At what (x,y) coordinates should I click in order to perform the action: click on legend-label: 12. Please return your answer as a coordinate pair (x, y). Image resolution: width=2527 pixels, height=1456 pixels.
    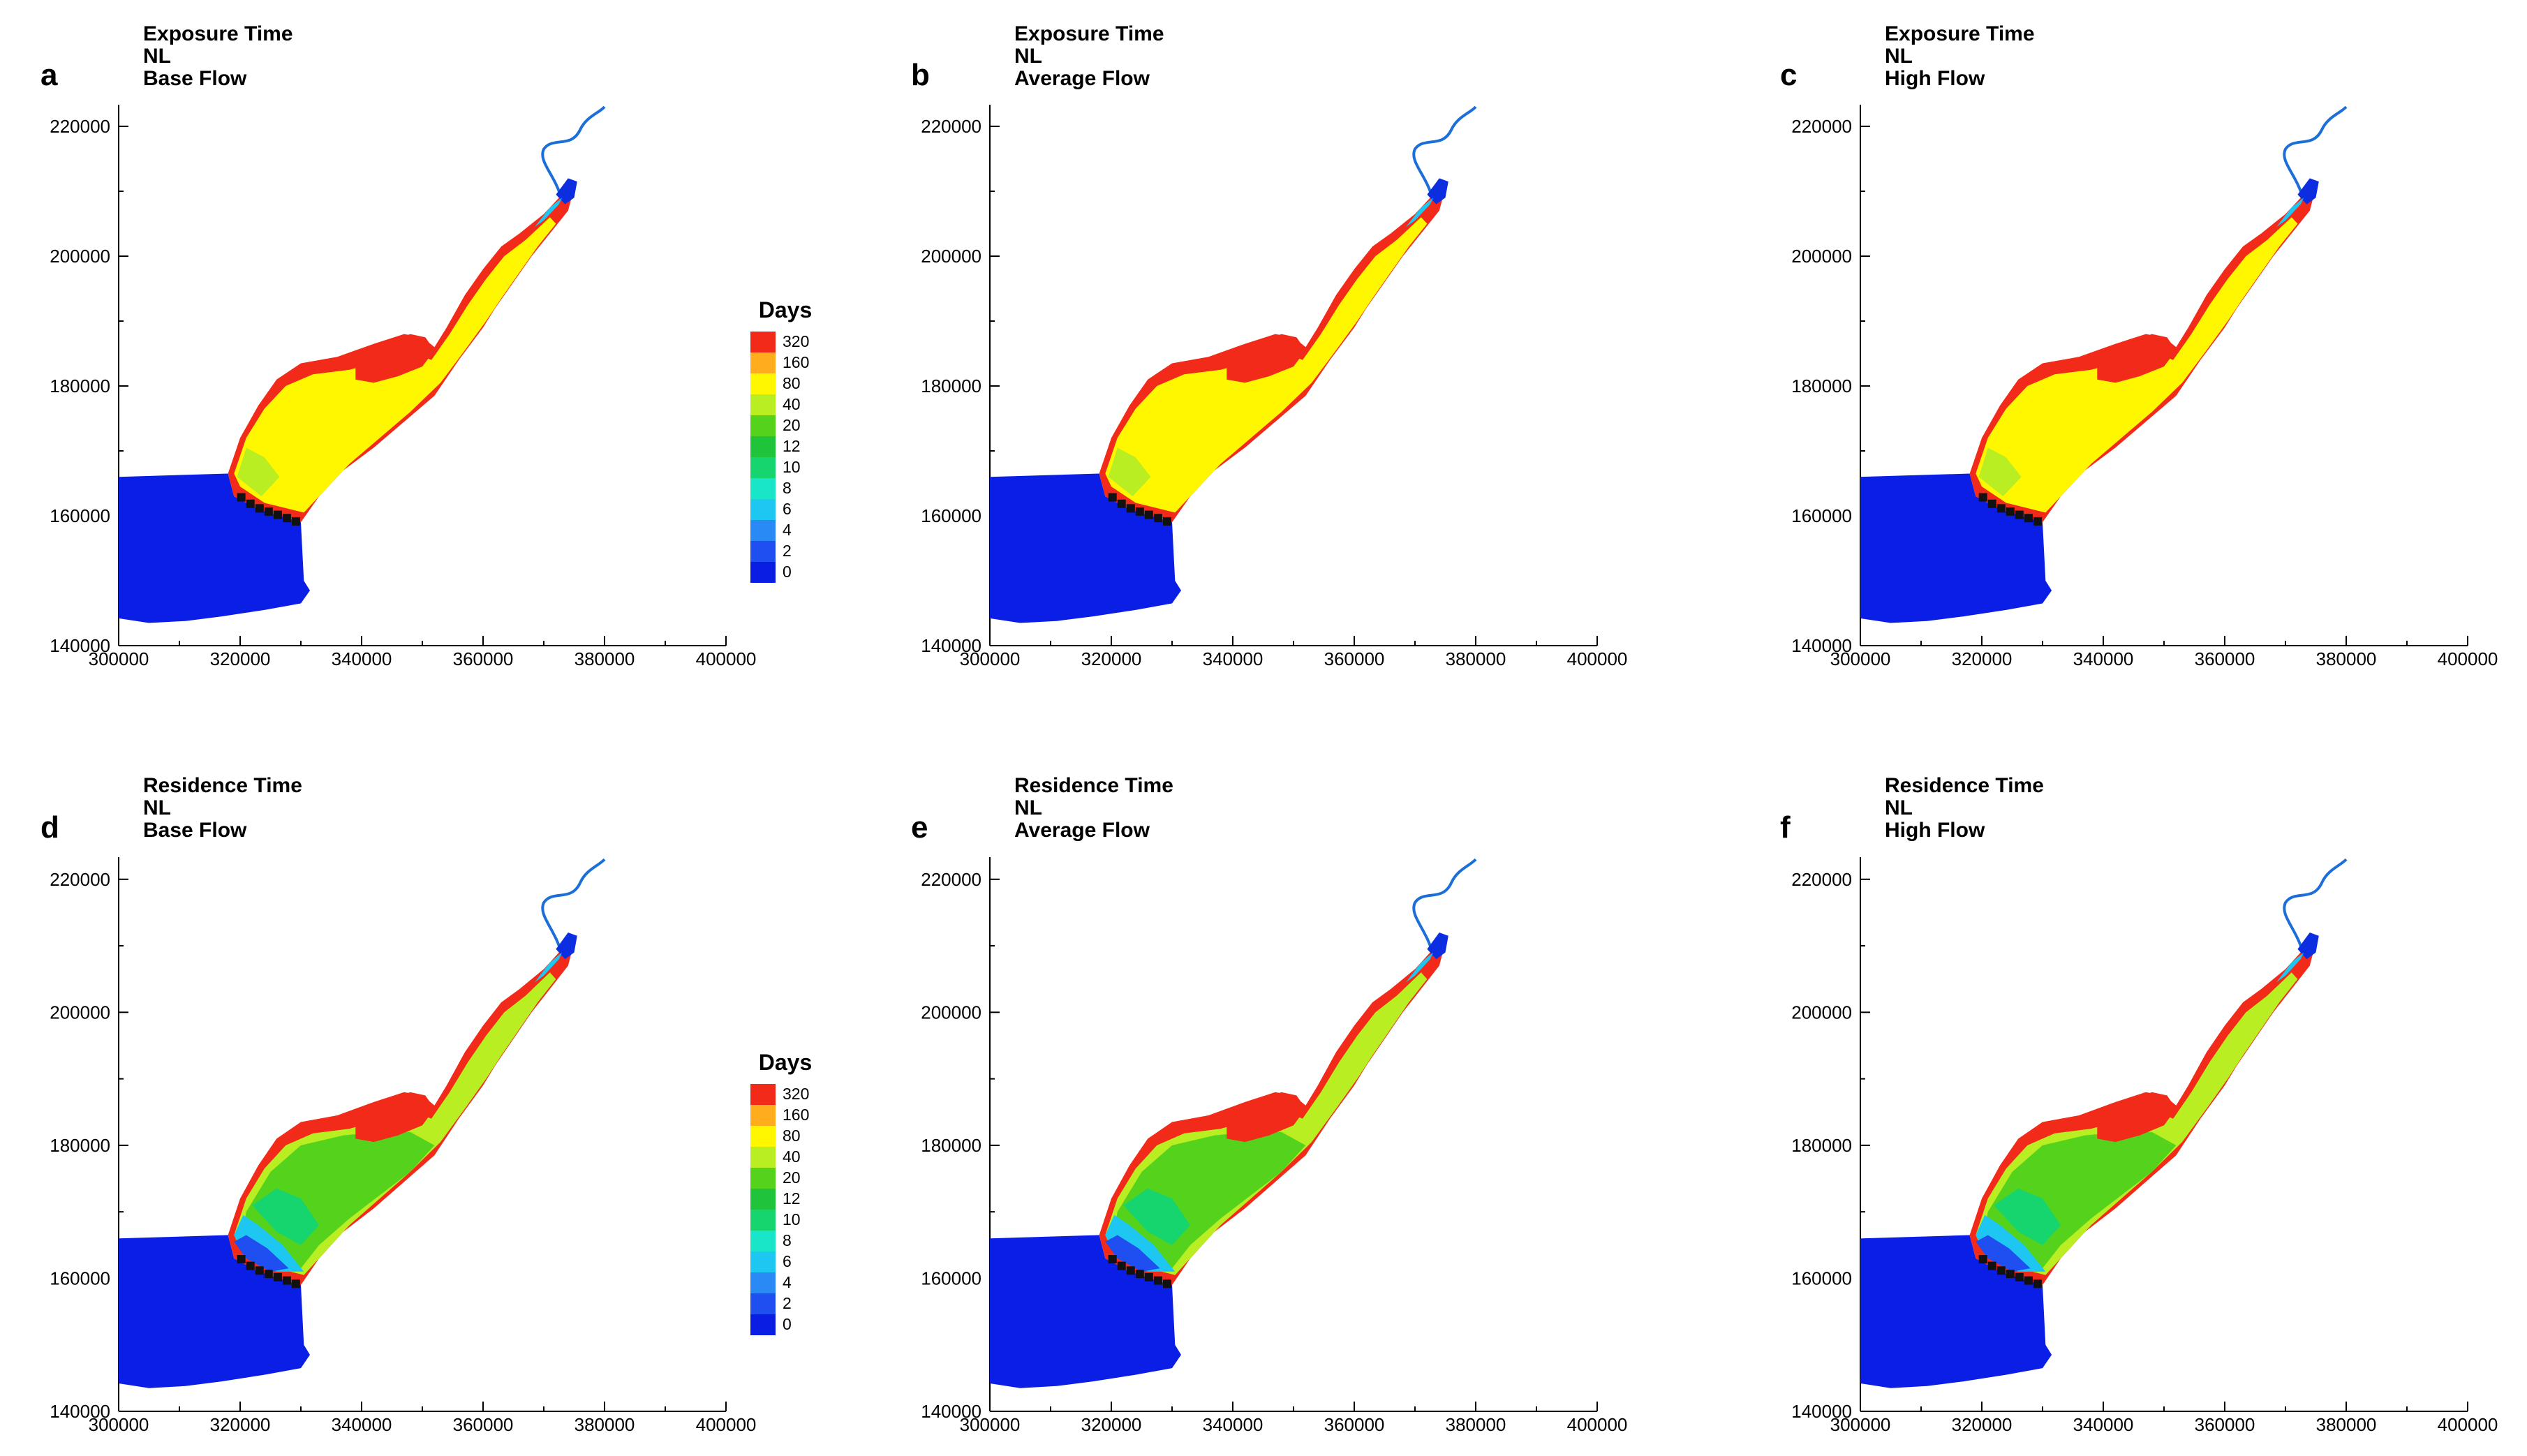
    Looking at the image, I should click on (792, 1198).